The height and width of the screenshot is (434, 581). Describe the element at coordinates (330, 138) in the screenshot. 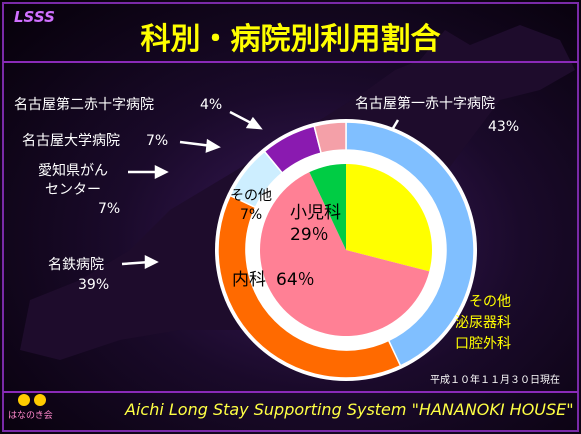

I see `donut-slice` at that location.